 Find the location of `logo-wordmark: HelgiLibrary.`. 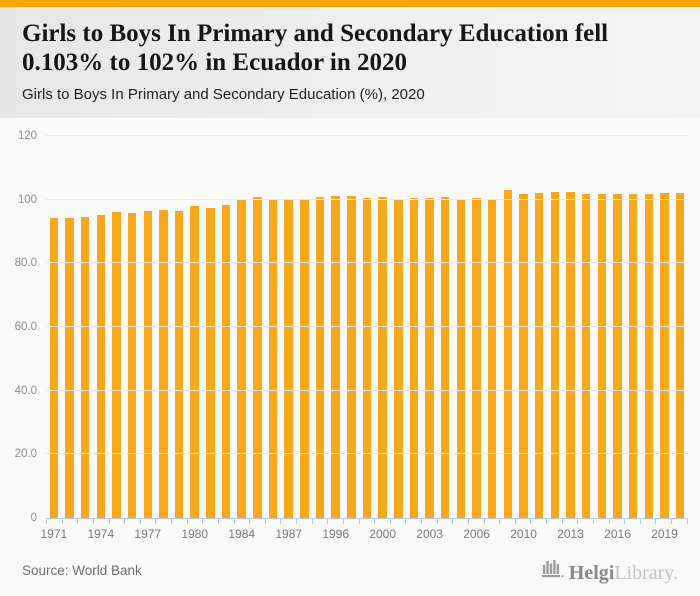

logo-wordmark: HelgiLibrary. is located at coordinates (623, 573).